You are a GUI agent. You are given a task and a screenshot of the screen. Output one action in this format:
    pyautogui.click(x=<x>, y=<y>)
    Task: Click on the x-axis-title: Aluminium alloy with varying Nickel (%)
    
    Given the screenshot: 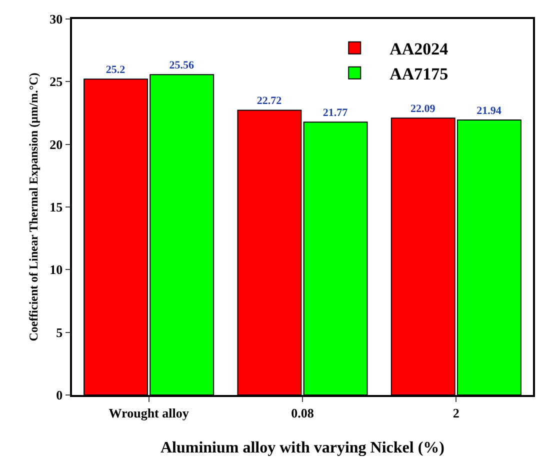 What is the action you would take?
    pyautogui.click(x=302, y=448)
    